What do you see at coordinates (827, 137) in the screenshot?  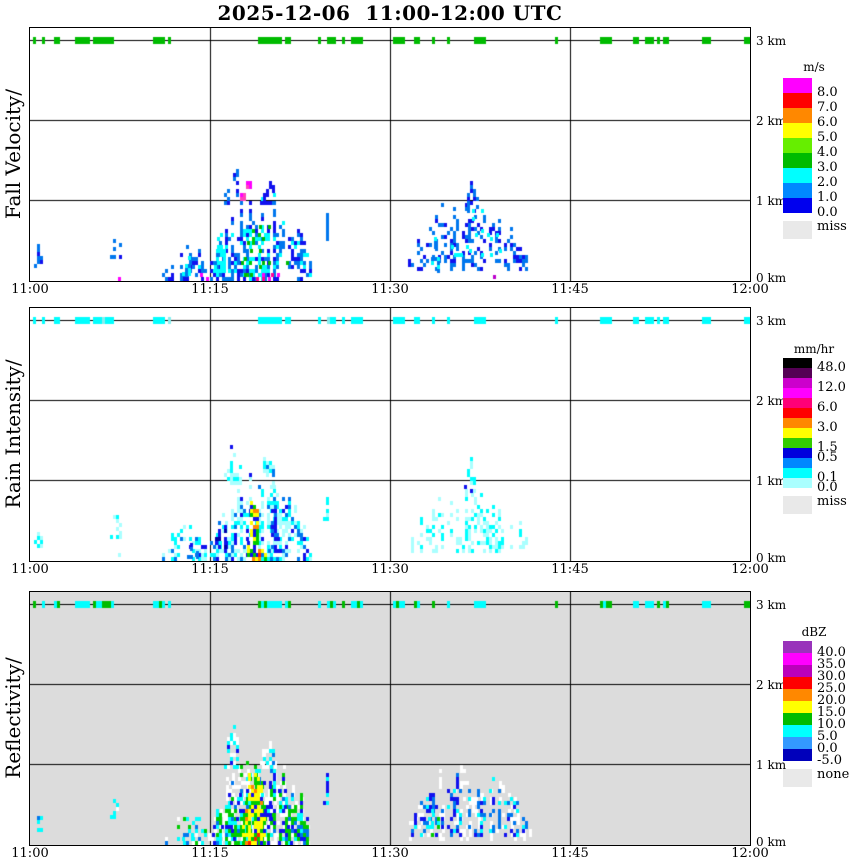 I see `fall-velocity-legend-value: 5.0` at bounding box center [827, 137].